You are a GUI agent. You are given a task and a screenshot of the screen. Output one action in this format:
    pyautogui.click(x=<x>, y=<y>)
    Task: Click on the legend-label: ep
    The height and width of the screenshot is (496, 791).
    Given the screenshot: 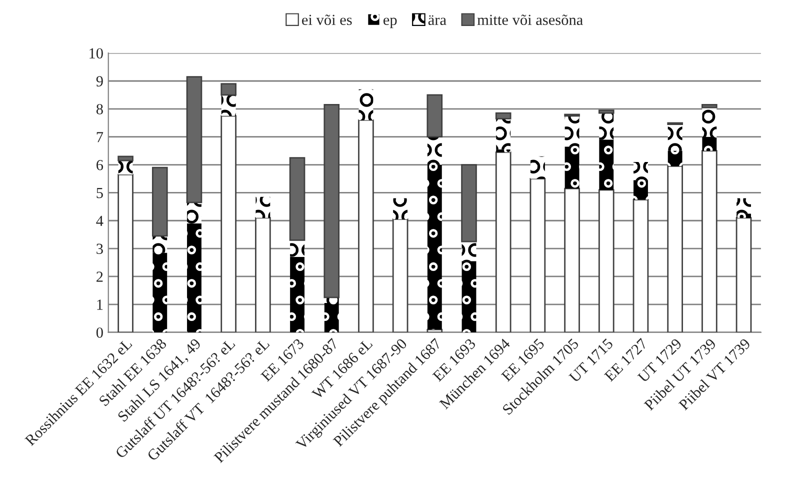 What is the action you would take?
    pyautogui.click(x=390, y=23)
    